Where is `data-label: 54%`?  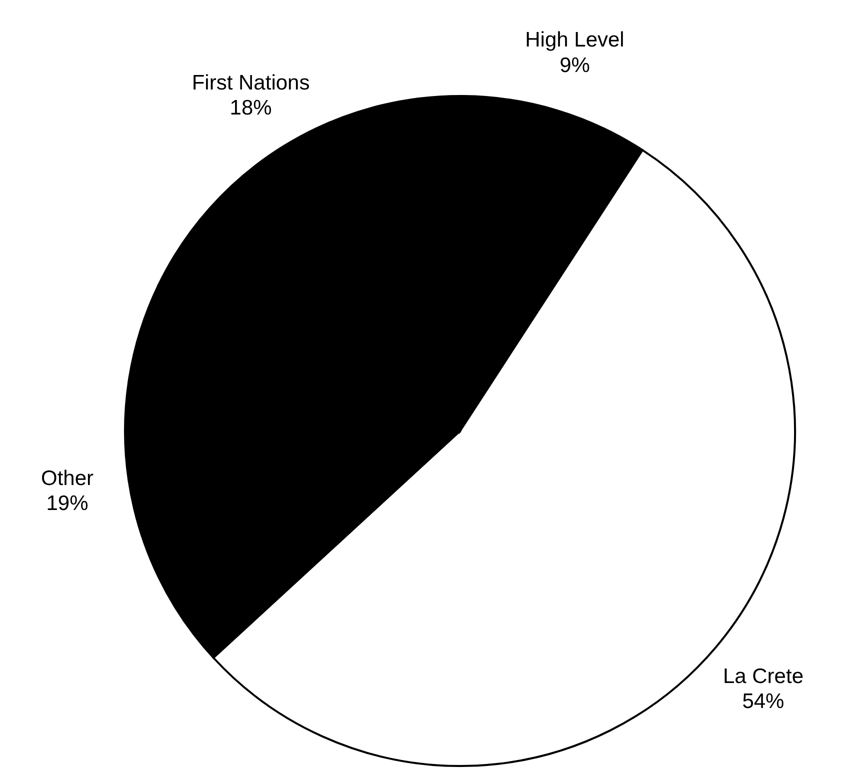 data-label: 54% is located at coordinates (763, 702).